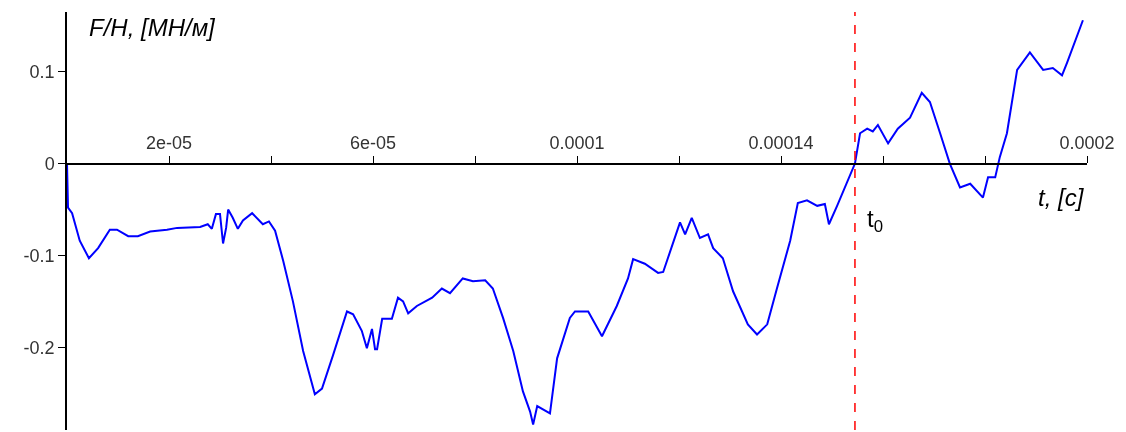  What do you see at coordinates (1061, 197) in the screenshot?
I see `x-axis-title: t, [c]` at bounding box center [1061, 197].